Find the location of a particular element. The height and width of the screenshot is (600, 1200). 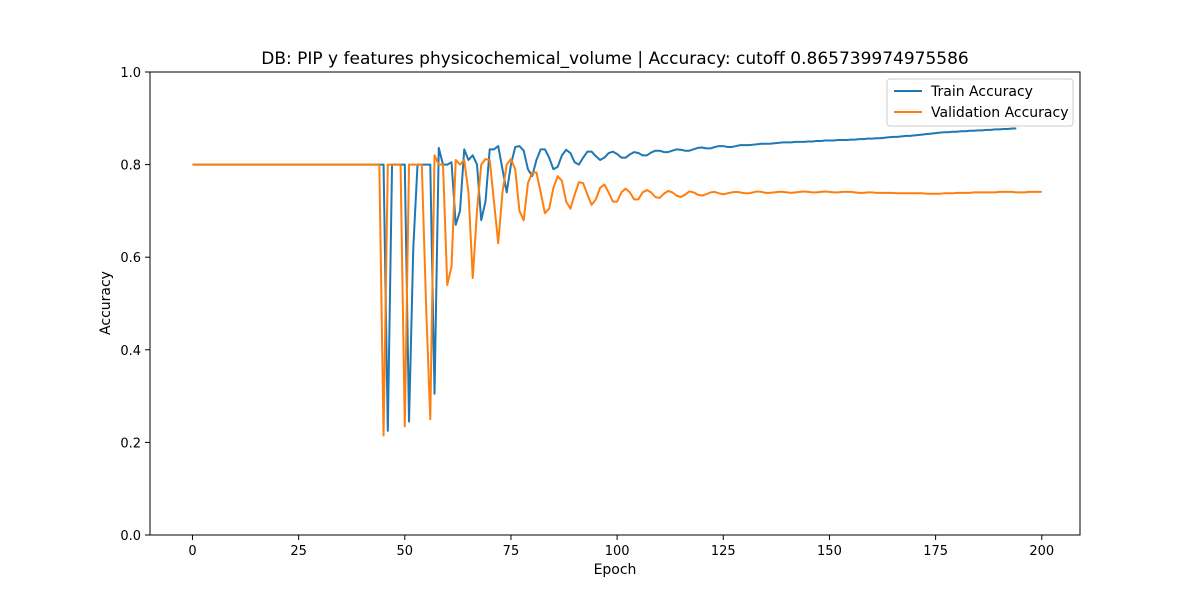

y-tick-label: 0.4 is located at coordinates (130, 351).